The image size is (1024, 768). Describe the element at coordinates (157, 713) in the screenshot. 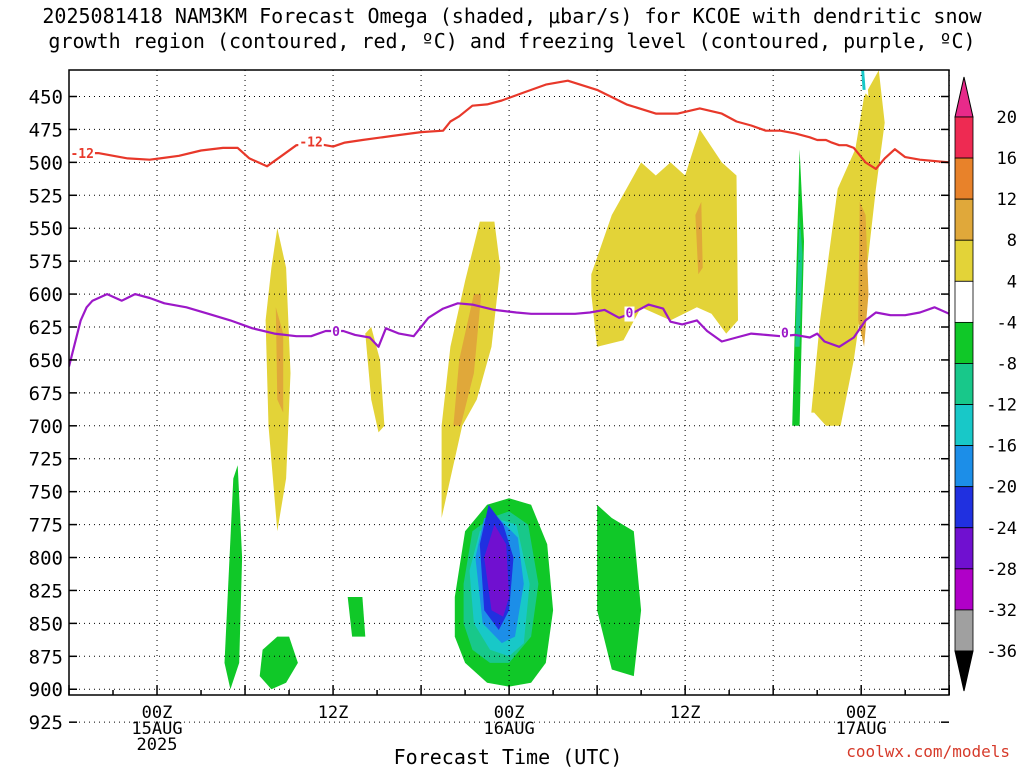

I see `x-tick-label-6-0: 00Z` at that location.